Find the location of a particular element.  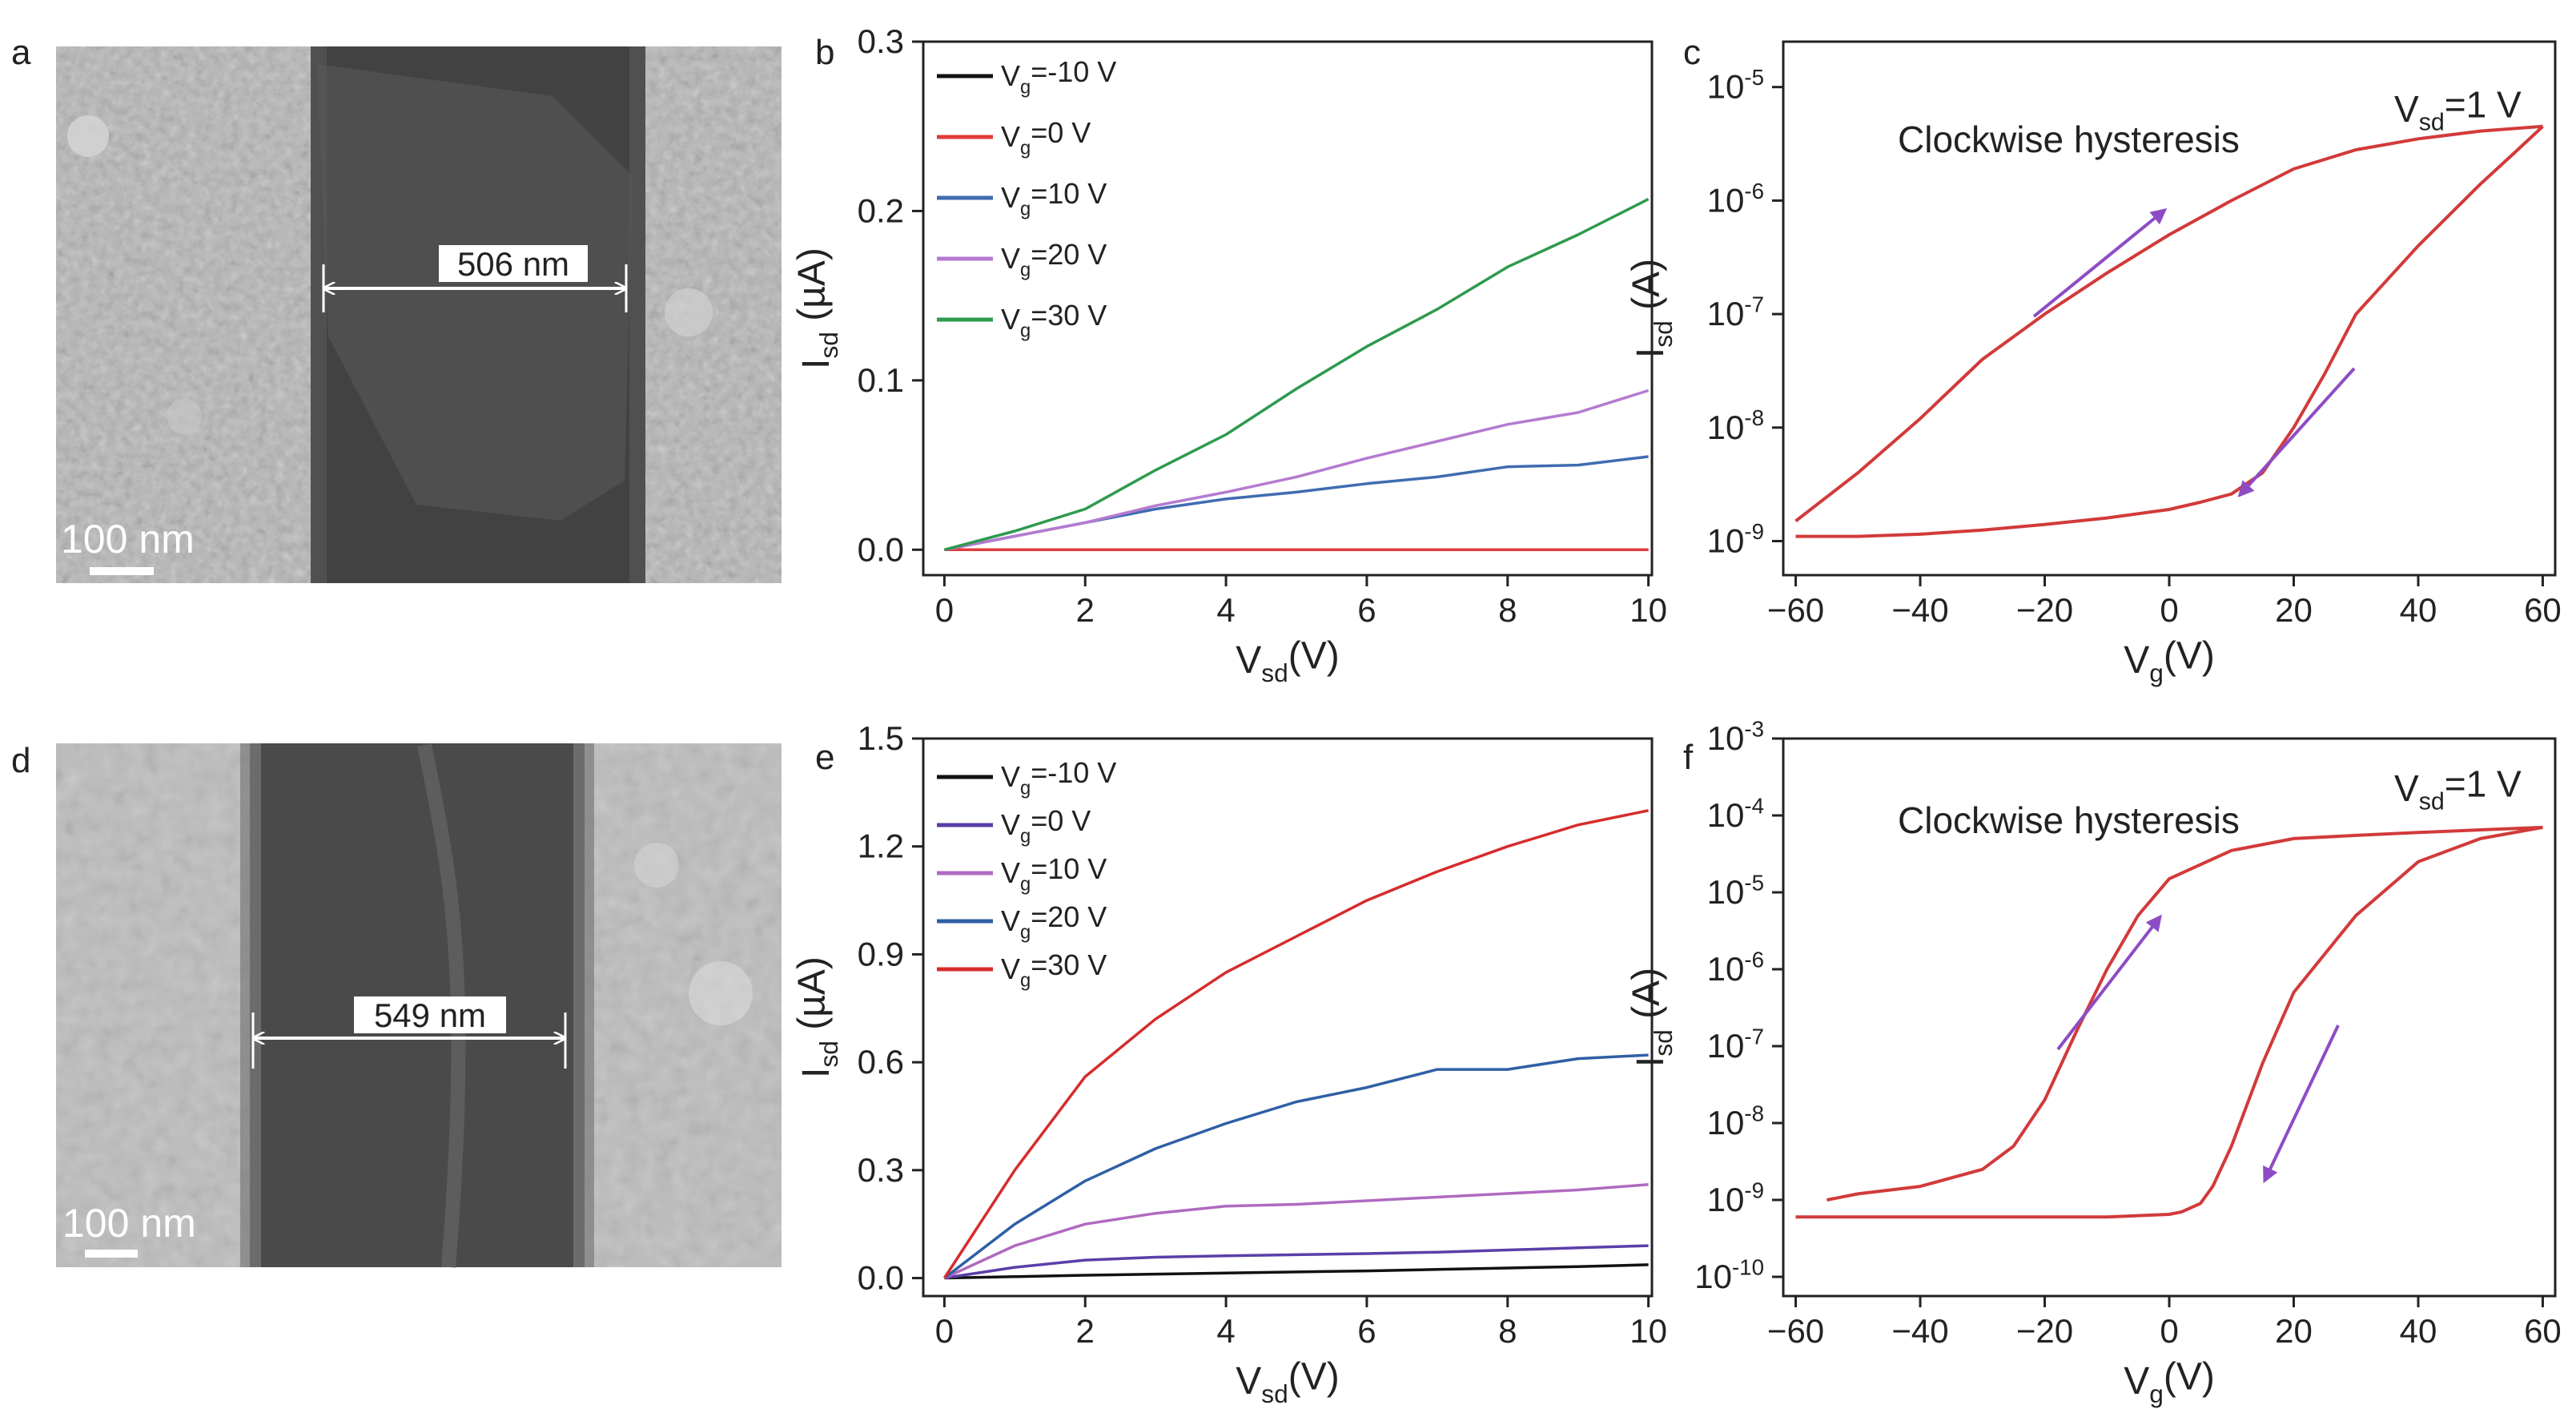

y-tick-label: 0.0 is located at coordinates (881, 1278).